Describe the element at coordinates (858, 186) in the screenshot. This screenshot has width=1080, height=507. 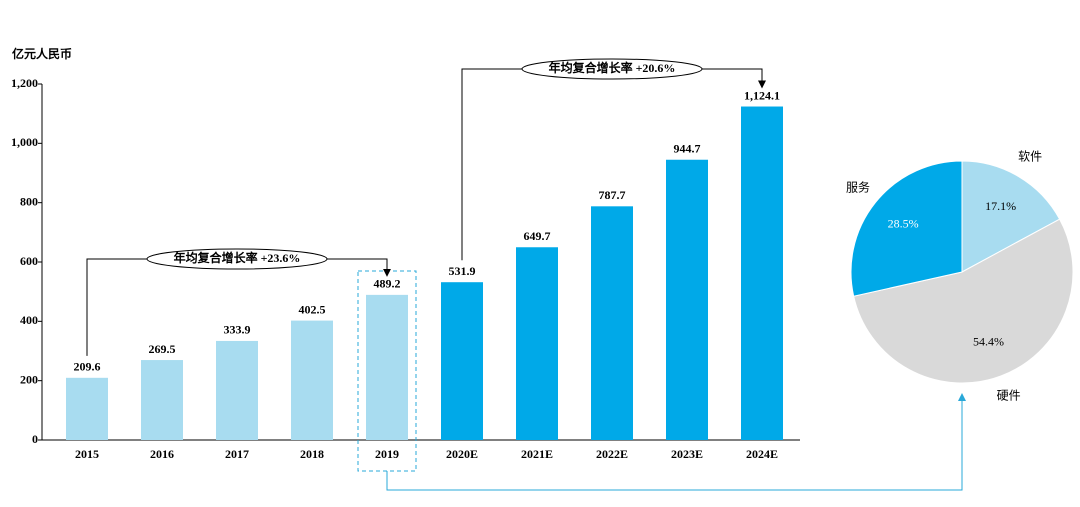
I see `slice-name: 服务` at that location.